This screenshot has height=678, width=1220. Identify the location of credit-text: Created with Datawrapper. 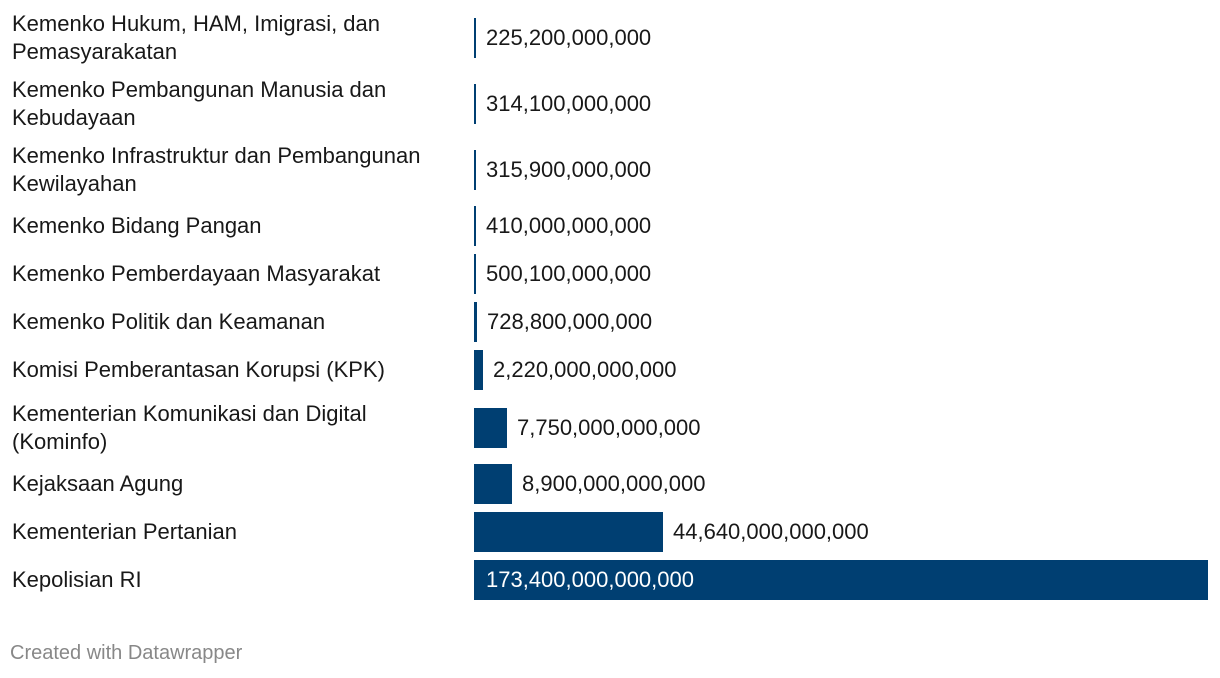
(126, 653).